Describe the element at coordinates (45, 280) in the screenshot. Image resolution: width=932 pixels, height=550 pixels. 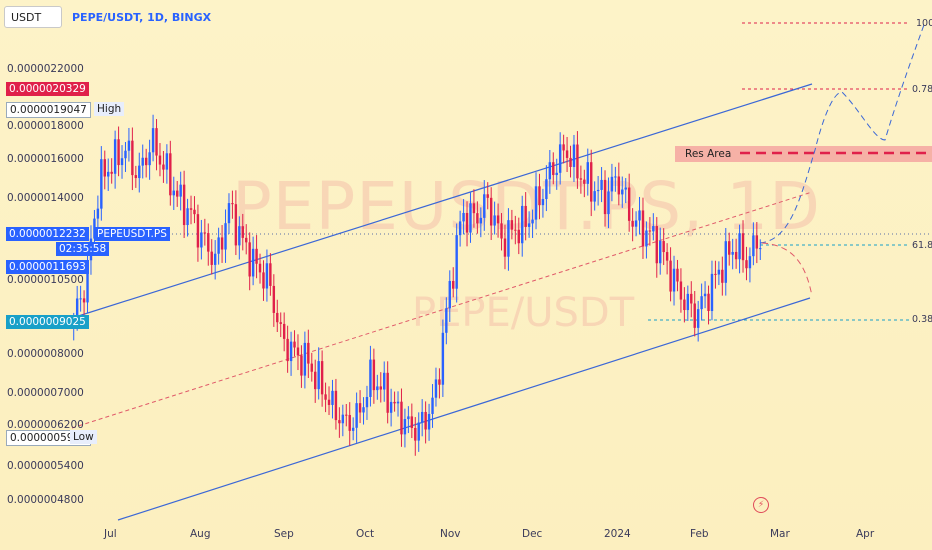
I see `price-tick: 0.0000010500` at that location.